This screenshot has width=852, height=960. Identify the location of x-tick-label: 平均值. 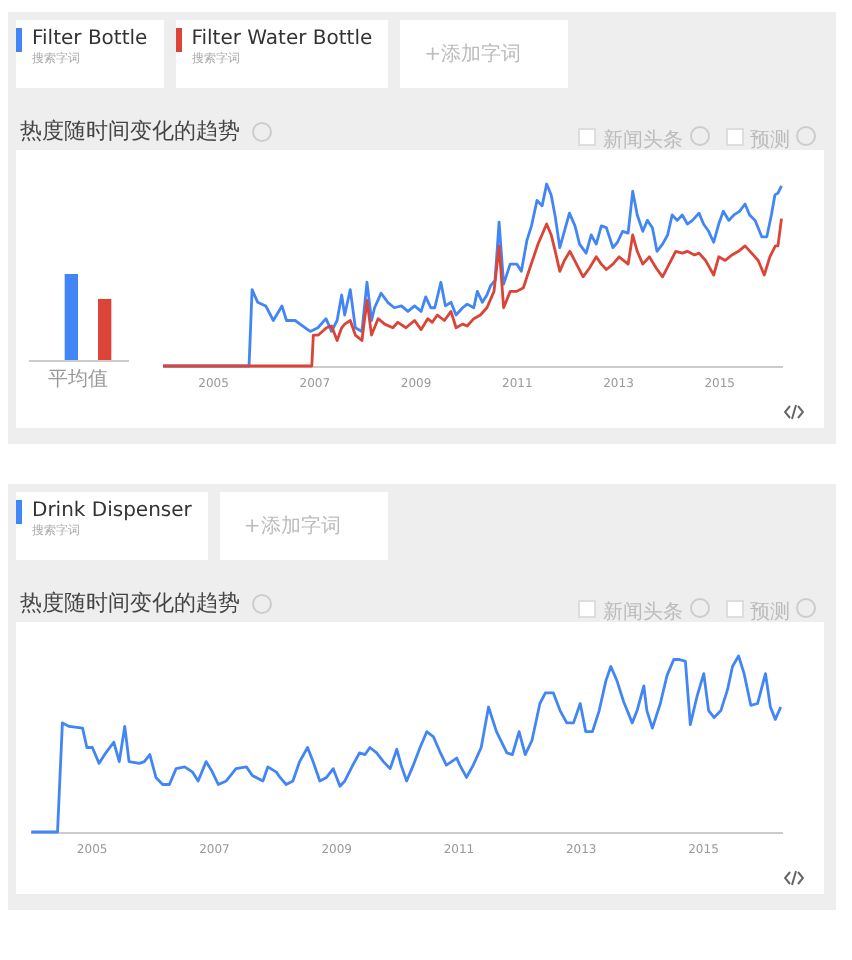
(78, 379).